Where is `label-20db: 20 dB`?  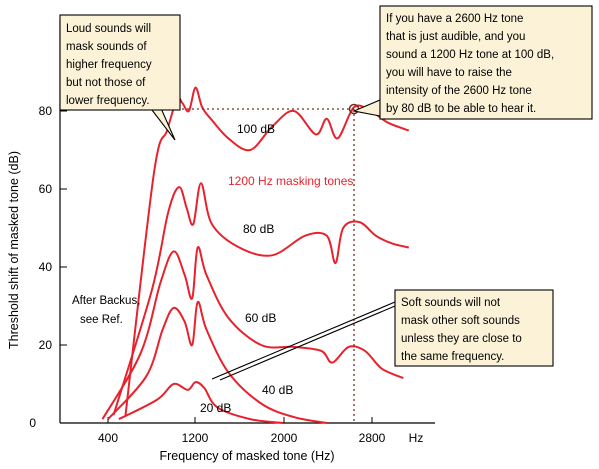
label-20db: 20 dB is located at coordinates (215, 408).